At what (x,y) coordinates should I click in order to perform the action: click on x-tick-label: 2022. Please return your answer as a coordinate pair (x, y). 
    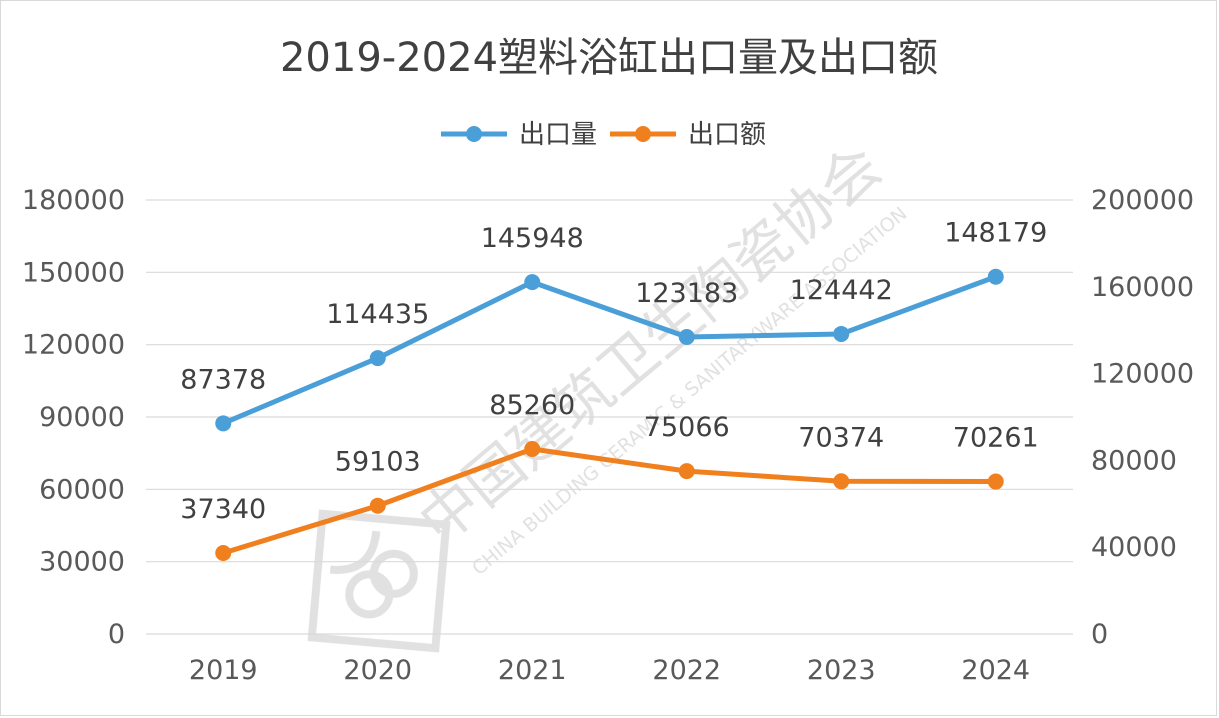
    Looking at the image, I should click on (686, 670).